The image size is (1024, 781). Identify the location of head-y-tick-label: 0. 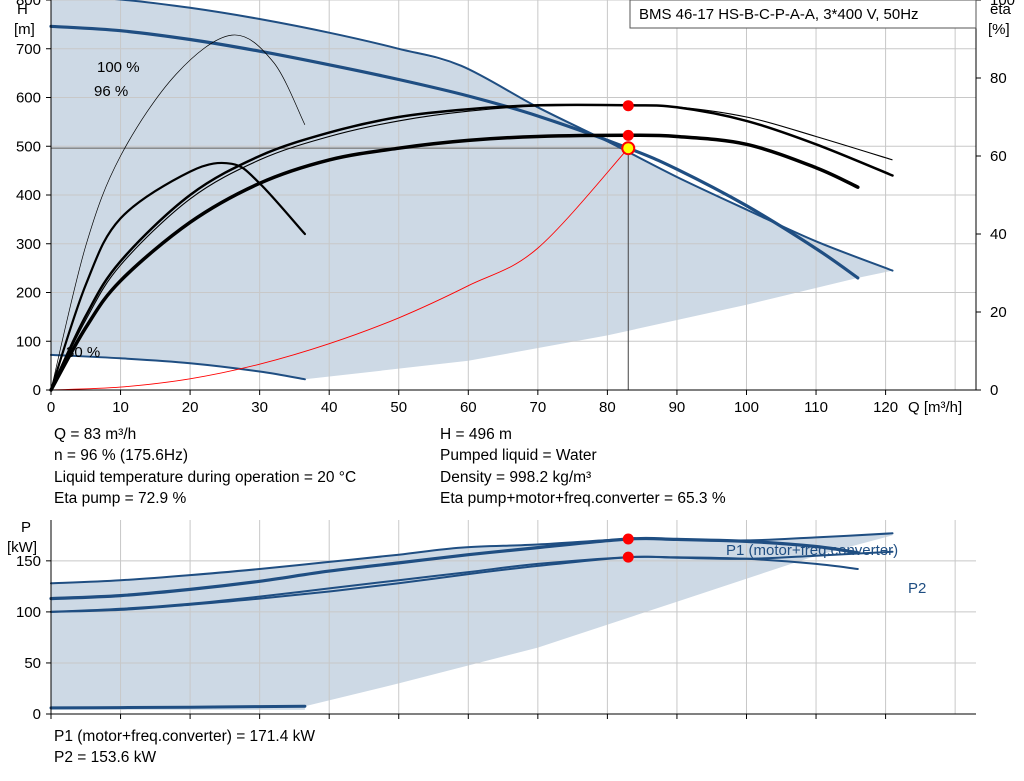
(37, 390).